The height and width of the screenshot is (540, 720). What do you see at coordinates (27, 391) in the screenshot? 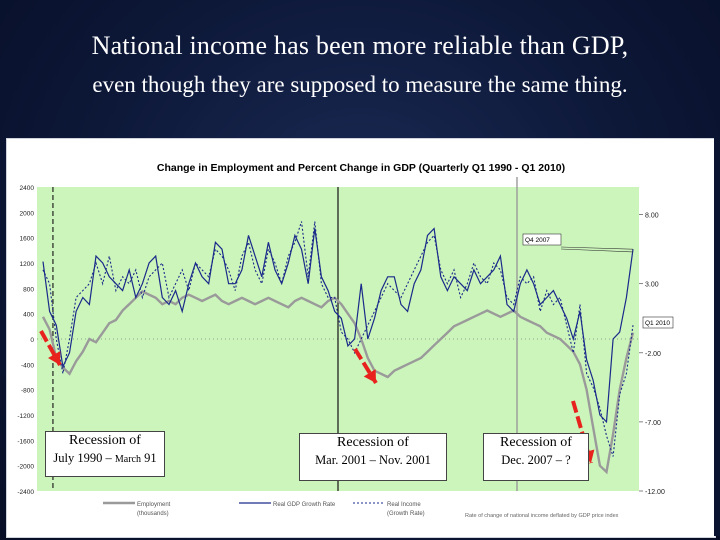
I see `y-left-tick-label: -800` at bounding box center [27, 391].